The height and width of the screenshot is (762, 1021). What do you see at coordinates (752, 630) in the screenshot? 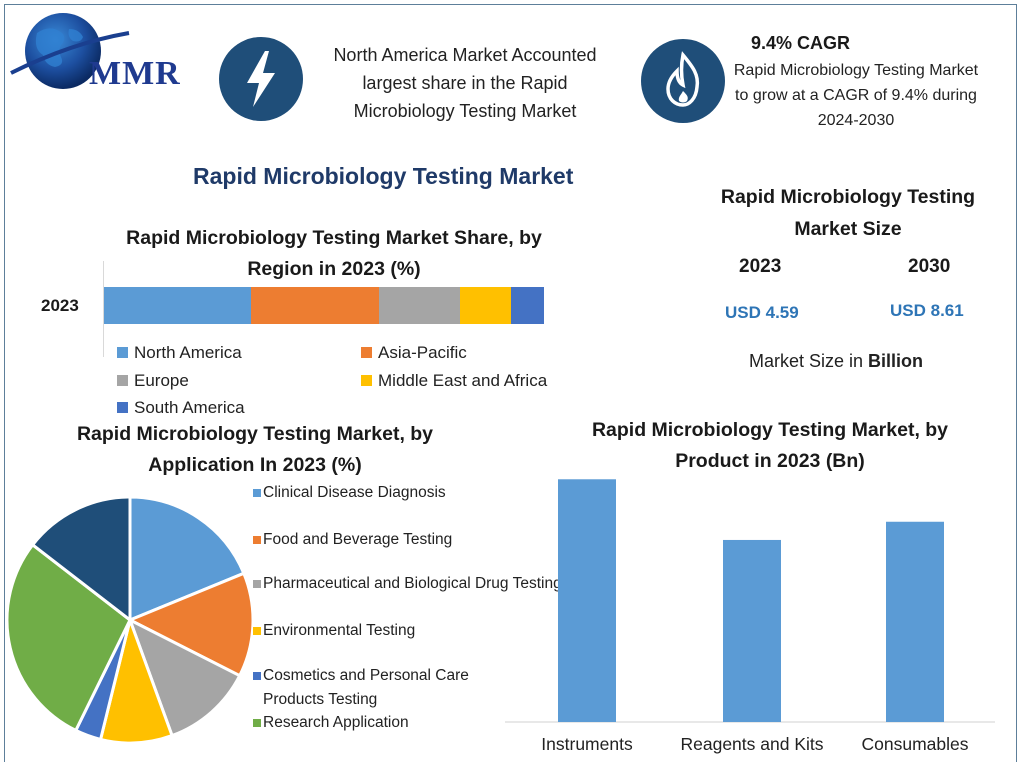
I see `product-bar-reagents-and-kits` at bounding box center [752, 630].